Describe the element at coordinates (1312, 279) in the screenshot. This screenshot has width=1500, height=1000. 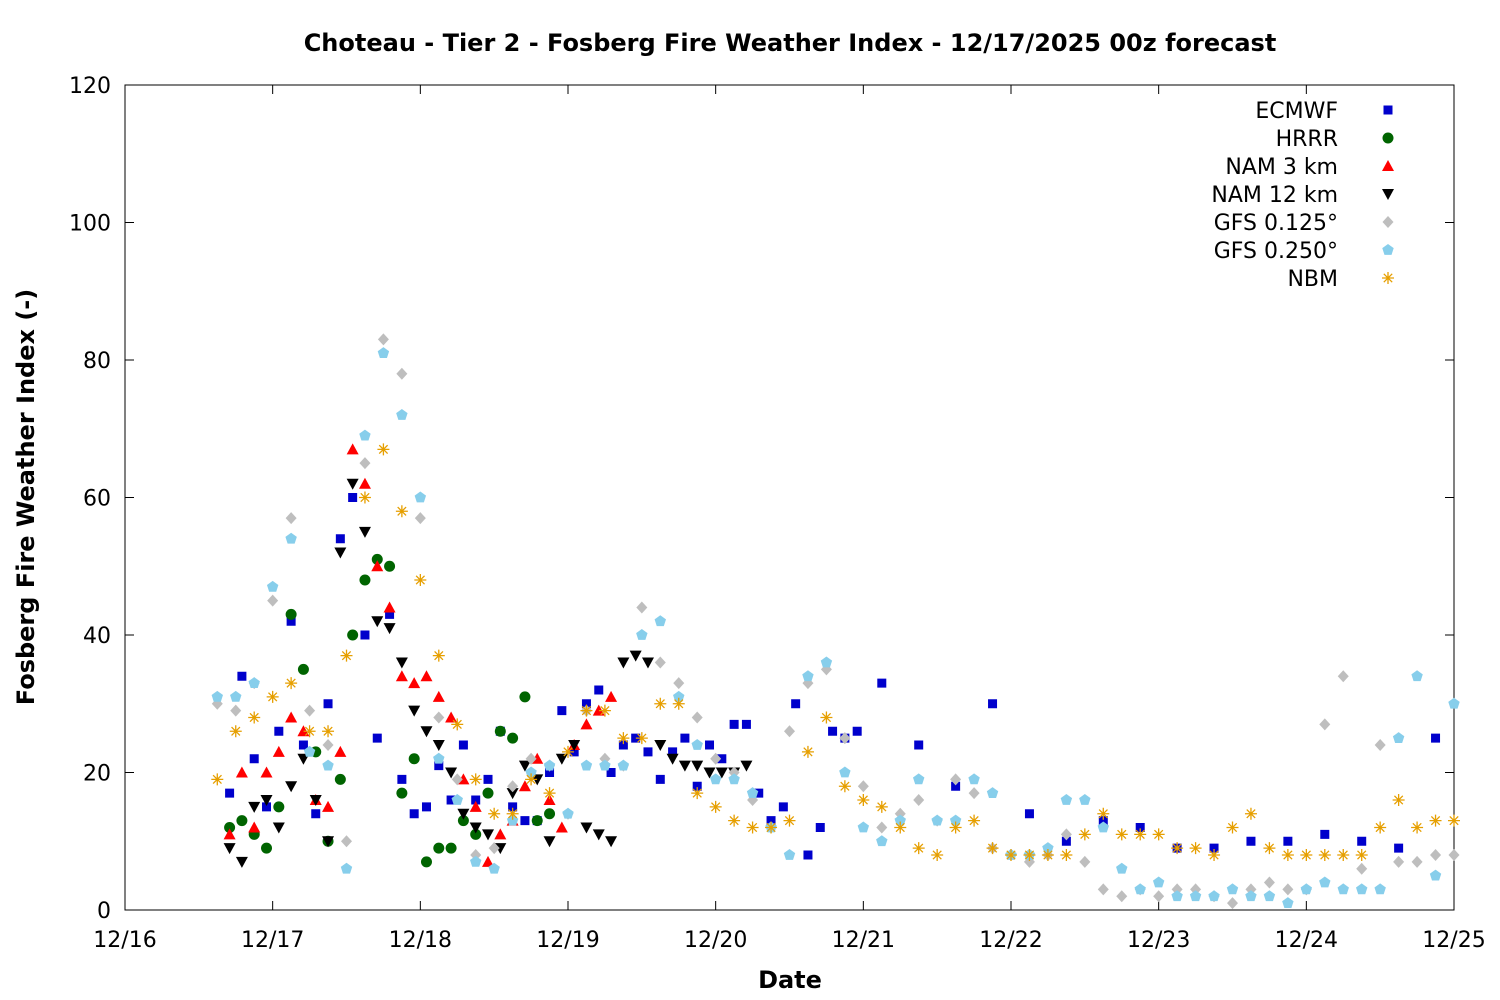
I see `legend-label-nbm: NBM` at that location.